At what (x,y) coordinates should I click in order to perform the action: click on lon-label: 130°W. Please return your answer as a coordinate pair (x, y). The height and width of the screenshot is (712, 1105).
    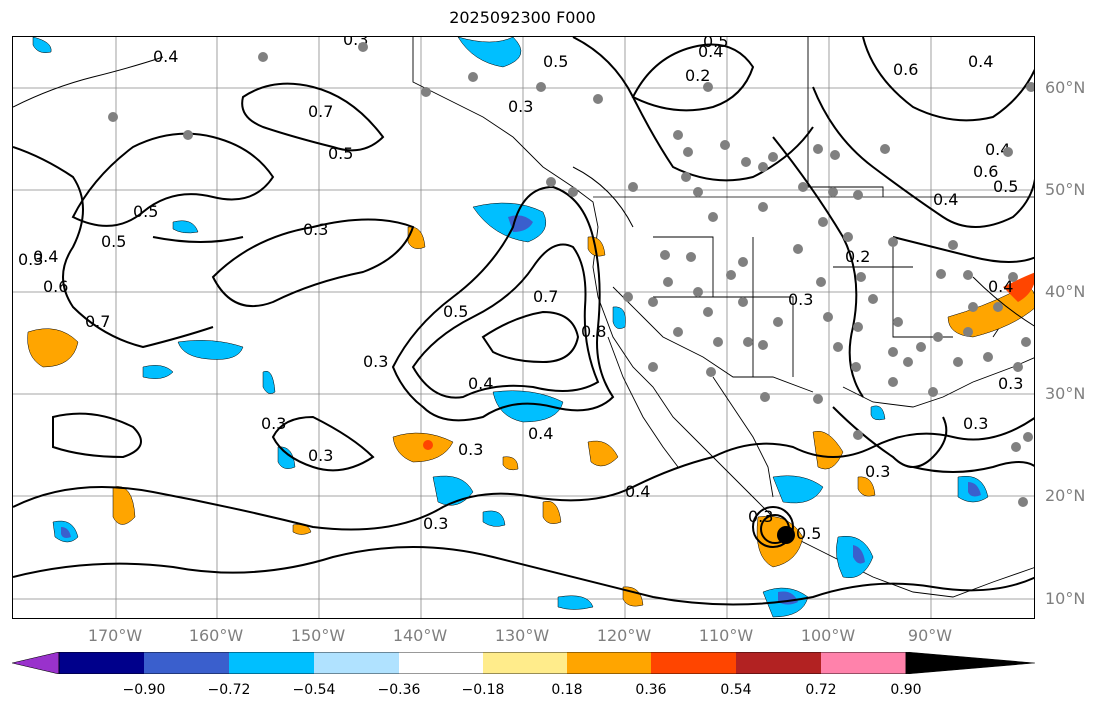
    Looking at the image, I should click on (522, 635).